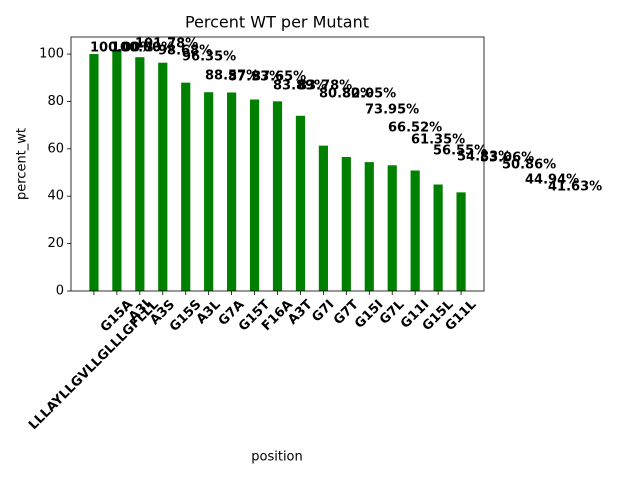 This screenshot has height=484, width=640. What do you see at coordinates (277, 22) in the screenshot?
I see `chart-title: Percent WT per Mutant` at bounding box center [277, 22].